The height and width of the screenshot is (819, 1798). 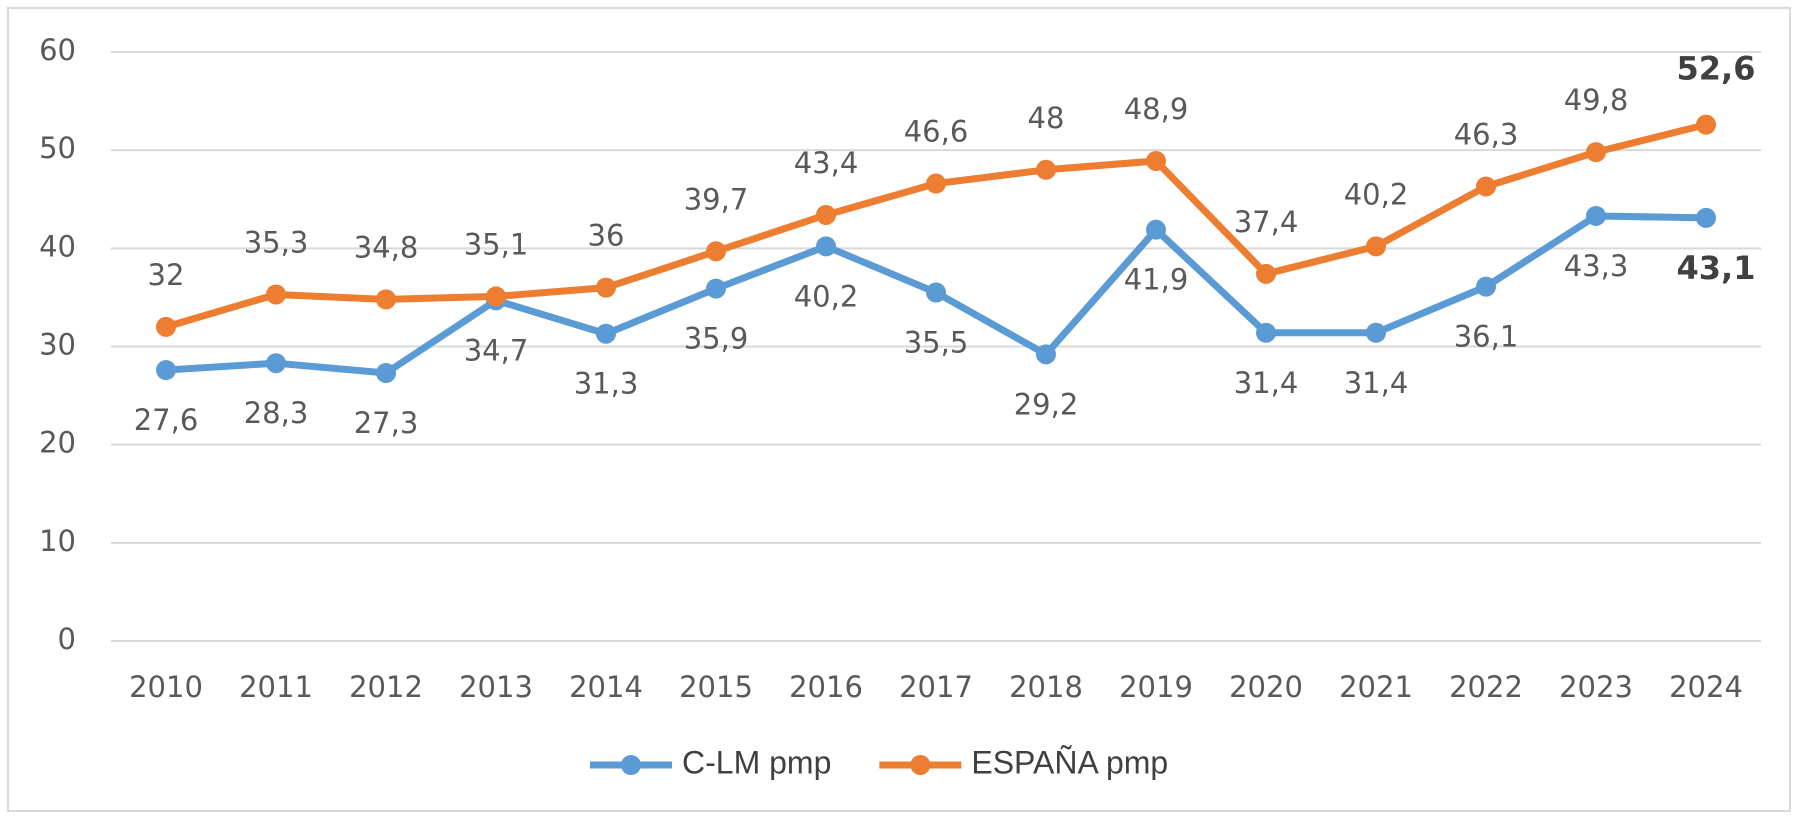 I want to click on data-label: 49,8, so click(x=1596, y=100).